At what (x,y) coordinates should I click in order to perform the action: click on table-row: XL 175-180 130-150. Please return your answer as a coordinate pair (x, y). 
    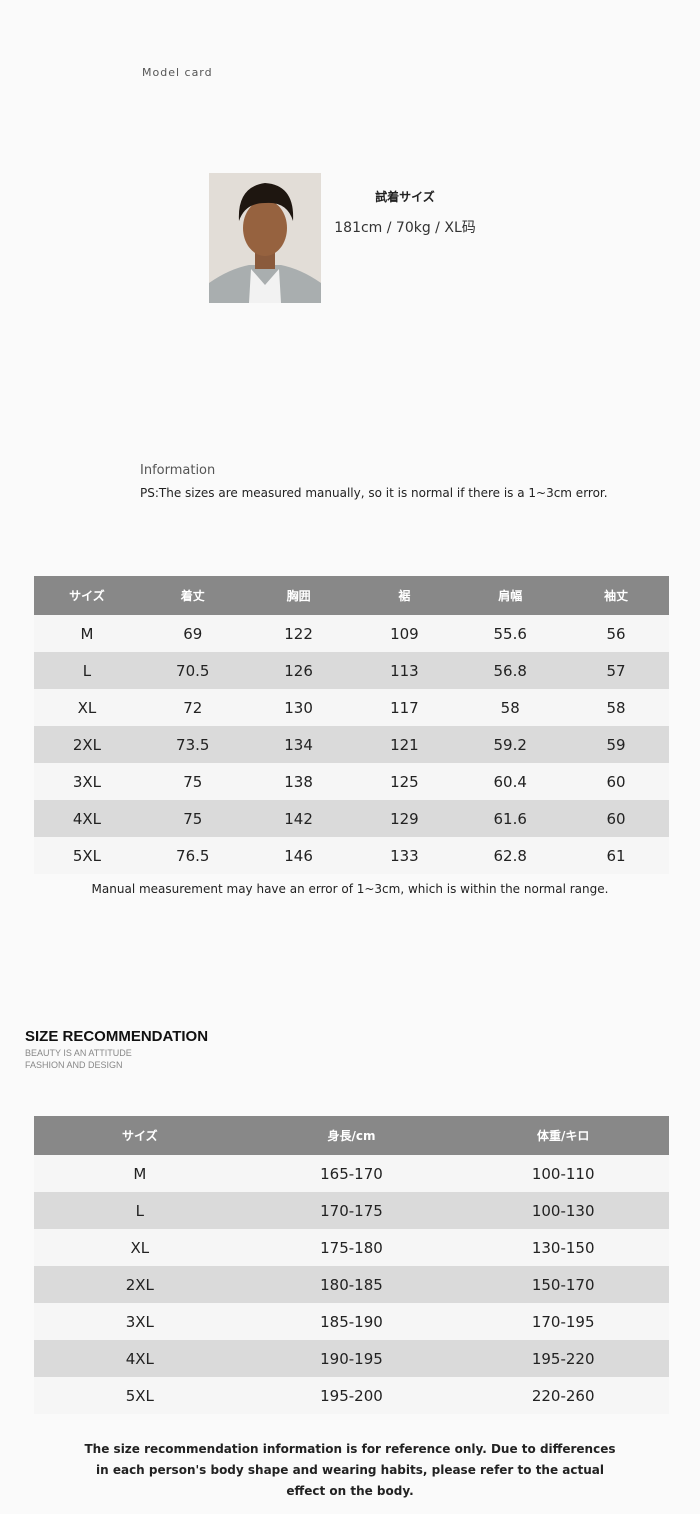
    Looking at the image, I should click on (351, 1247).